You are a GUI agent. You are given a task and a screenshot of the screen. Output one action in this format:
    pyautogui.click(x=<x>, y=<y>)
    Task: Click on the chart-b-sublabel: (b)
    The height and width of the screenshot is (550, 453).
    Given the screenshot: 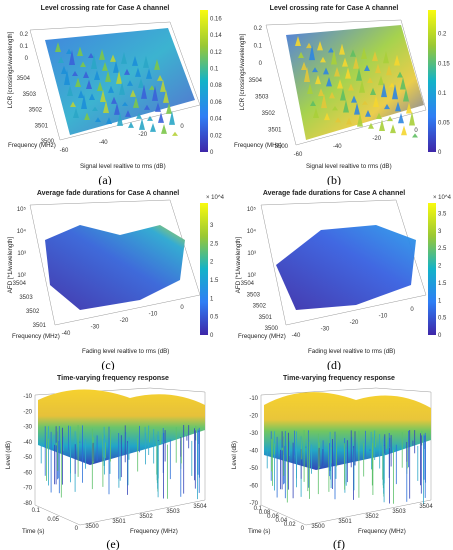 What is the action you would take?
    pyautogui.click(x=334, y=179)
    